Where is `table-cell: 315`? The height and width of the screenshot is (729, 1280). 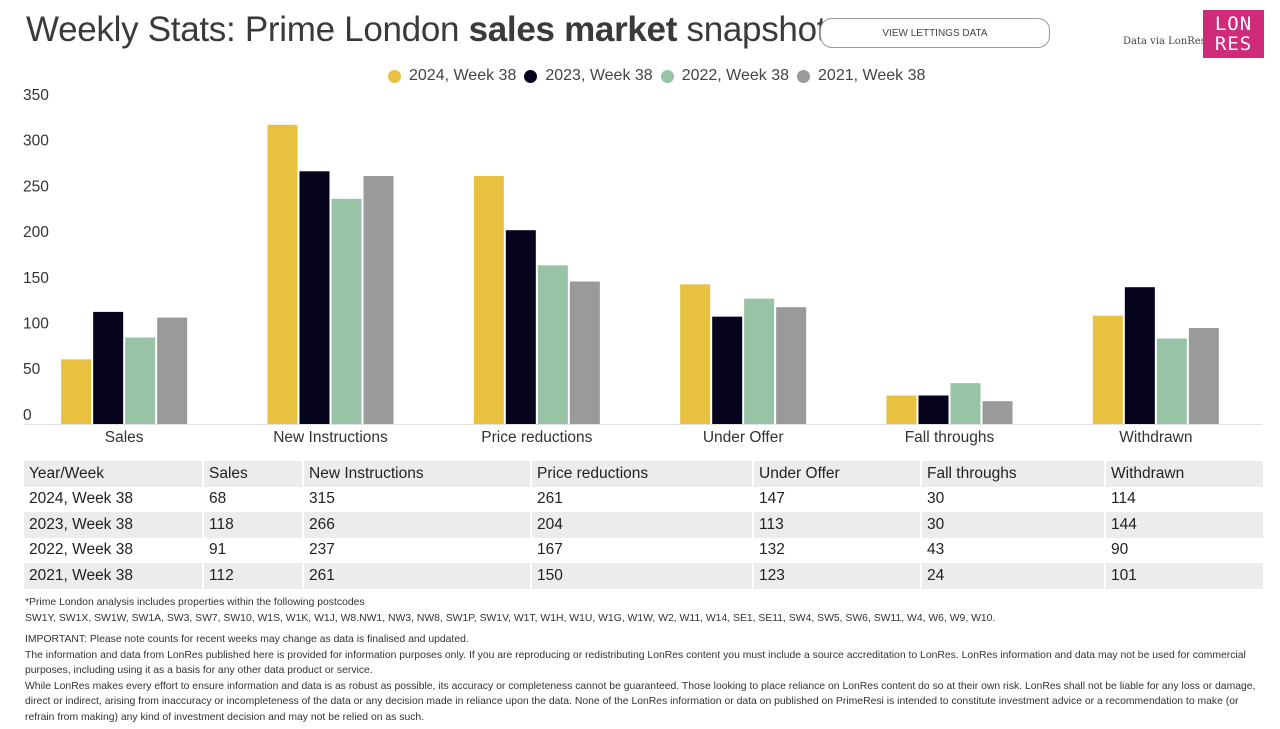
table-cell: 315 is located at coordinates (418, 499).